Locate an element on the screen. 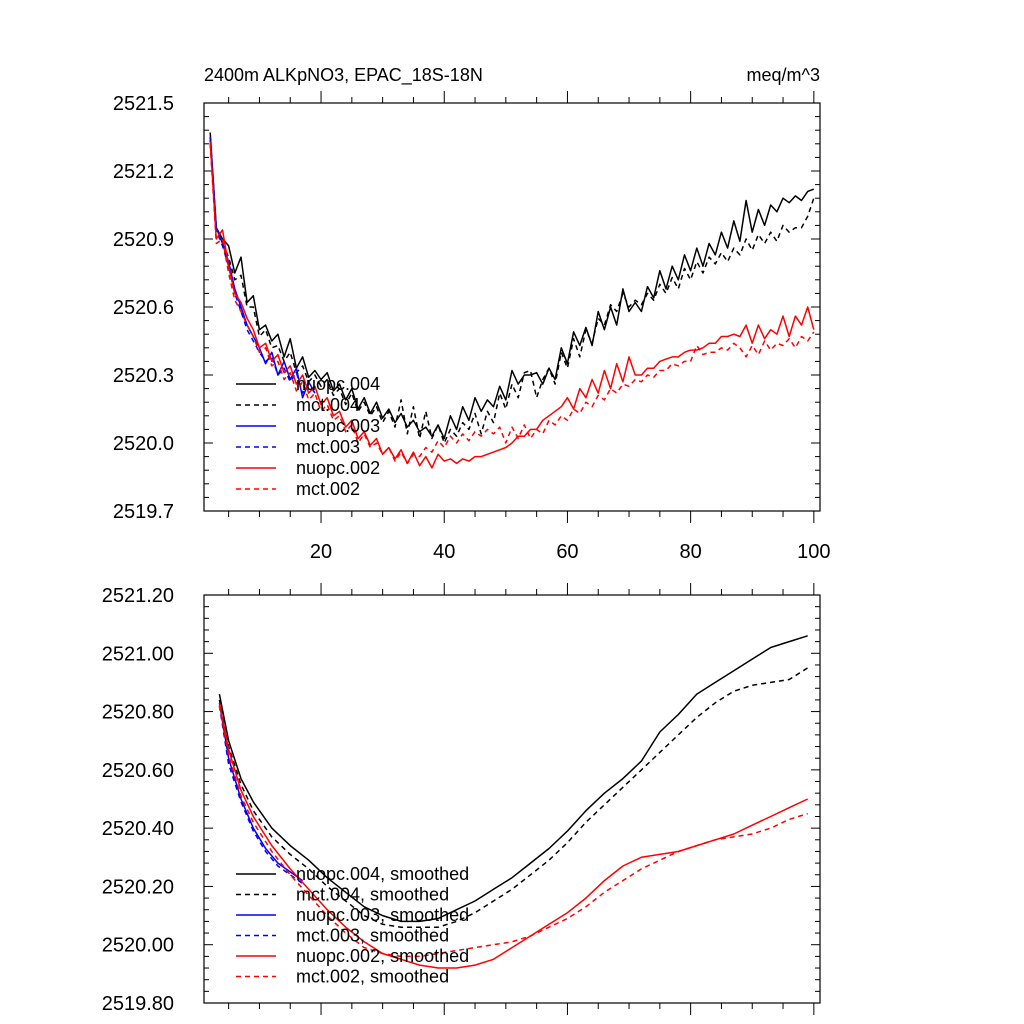 The height and width of the screenshot is (1024, 1024). y-tick-label: 2520.40 is located at coordinates (138, 829).